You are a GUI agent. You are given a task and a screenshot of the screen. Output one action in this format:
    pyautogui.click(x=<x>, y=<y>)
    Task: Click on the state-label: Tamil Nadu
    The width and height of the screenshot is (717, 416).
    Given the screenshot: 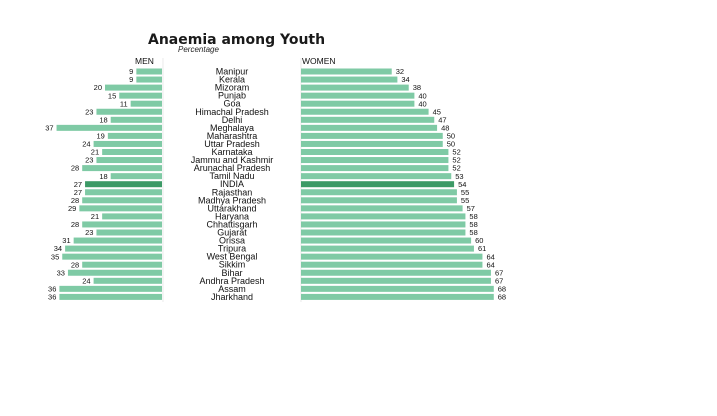 What is the action you would take?
    pyautogui.click(x=231, y=176)
    